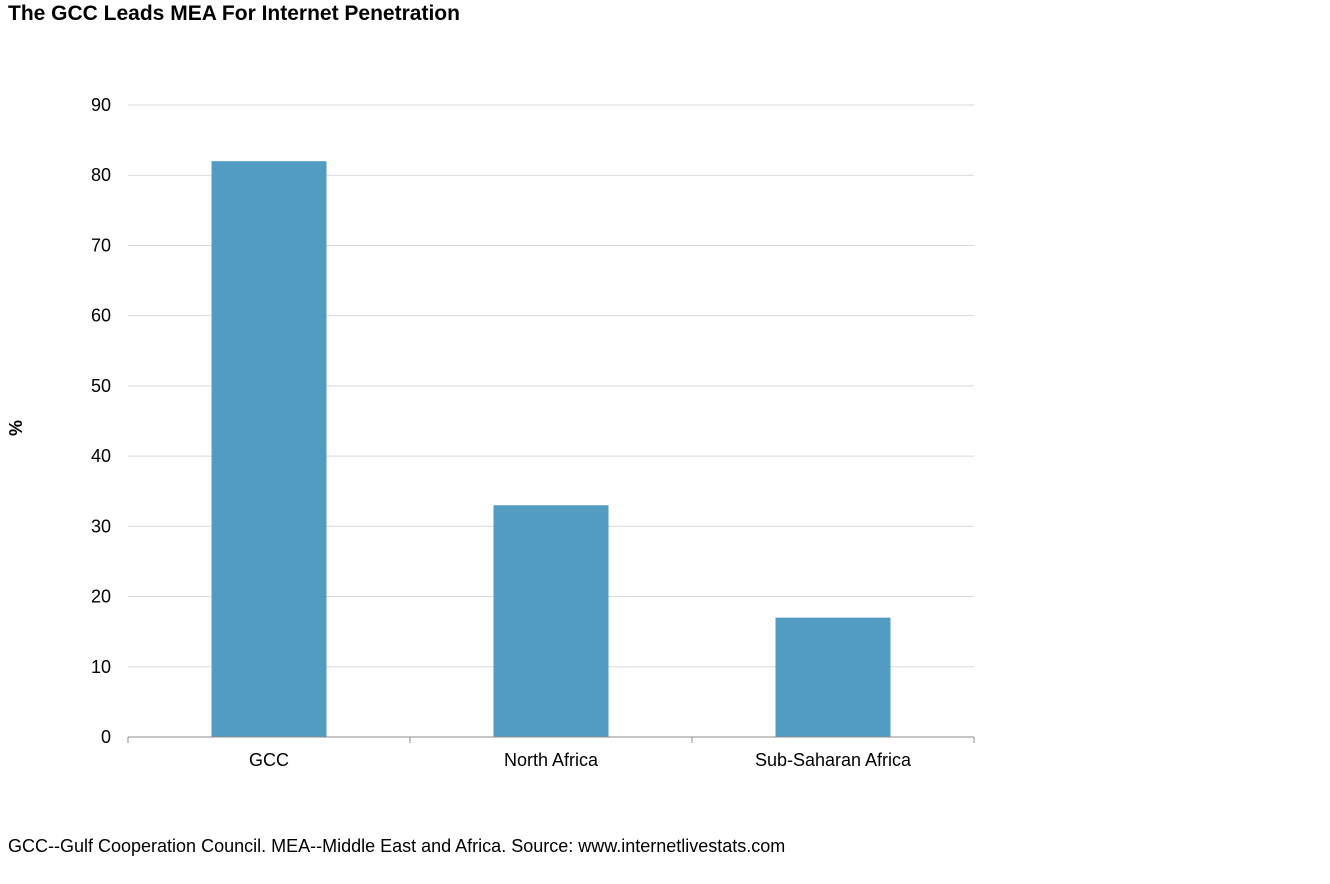 This screenshot has height=884, width=1330. Describe the element at coordinates (101, 386) in the screenshot. I see `y-tick-label: 50` at that location.